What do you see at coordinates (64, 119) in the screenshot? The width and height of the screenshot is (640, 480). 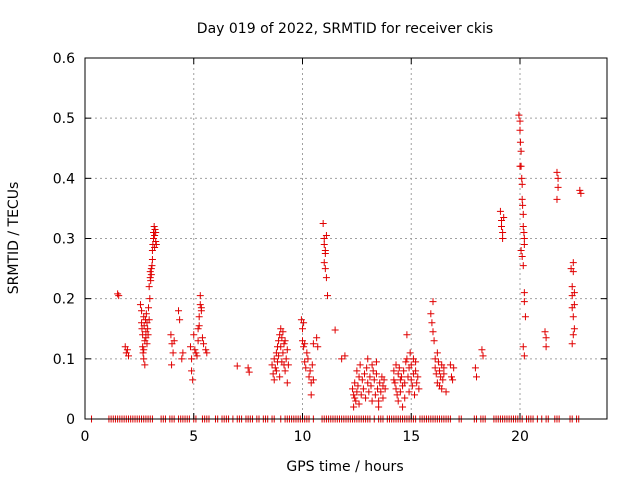 I see `y-tick-label: 0.5` at bounding box center [64, 119].